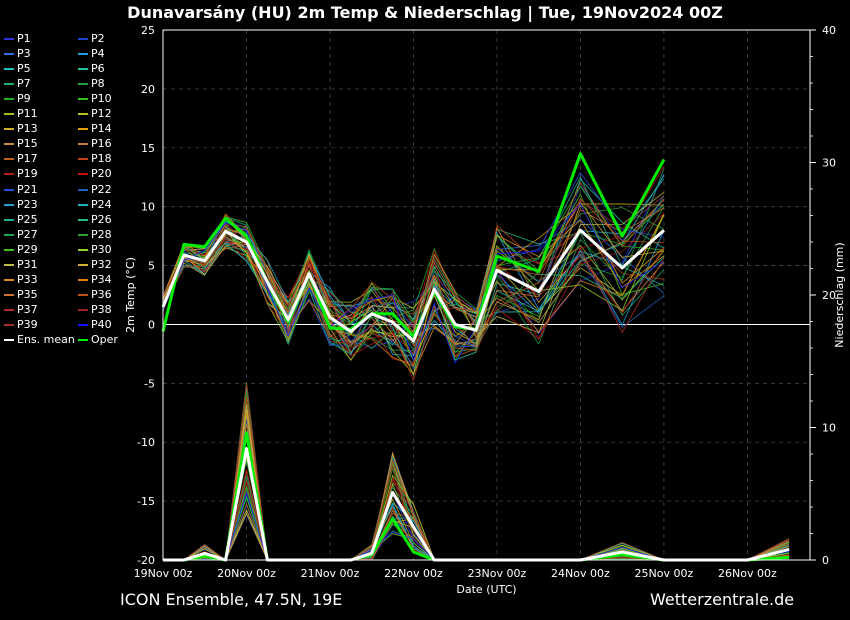 The image size is (850, 620). What do you see at coordinates (27, 204) in the screenshot?
I see `legend-label: P23` at bounding box center [27, 204].